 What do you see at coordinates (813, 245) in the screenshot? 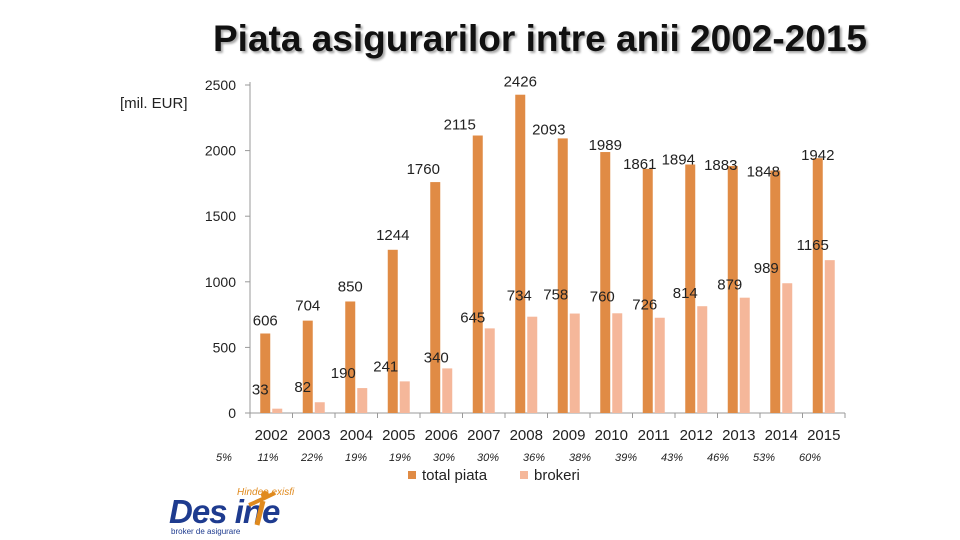
I see `data-label-brokeri: 1165` at bounding box center [813, 245].